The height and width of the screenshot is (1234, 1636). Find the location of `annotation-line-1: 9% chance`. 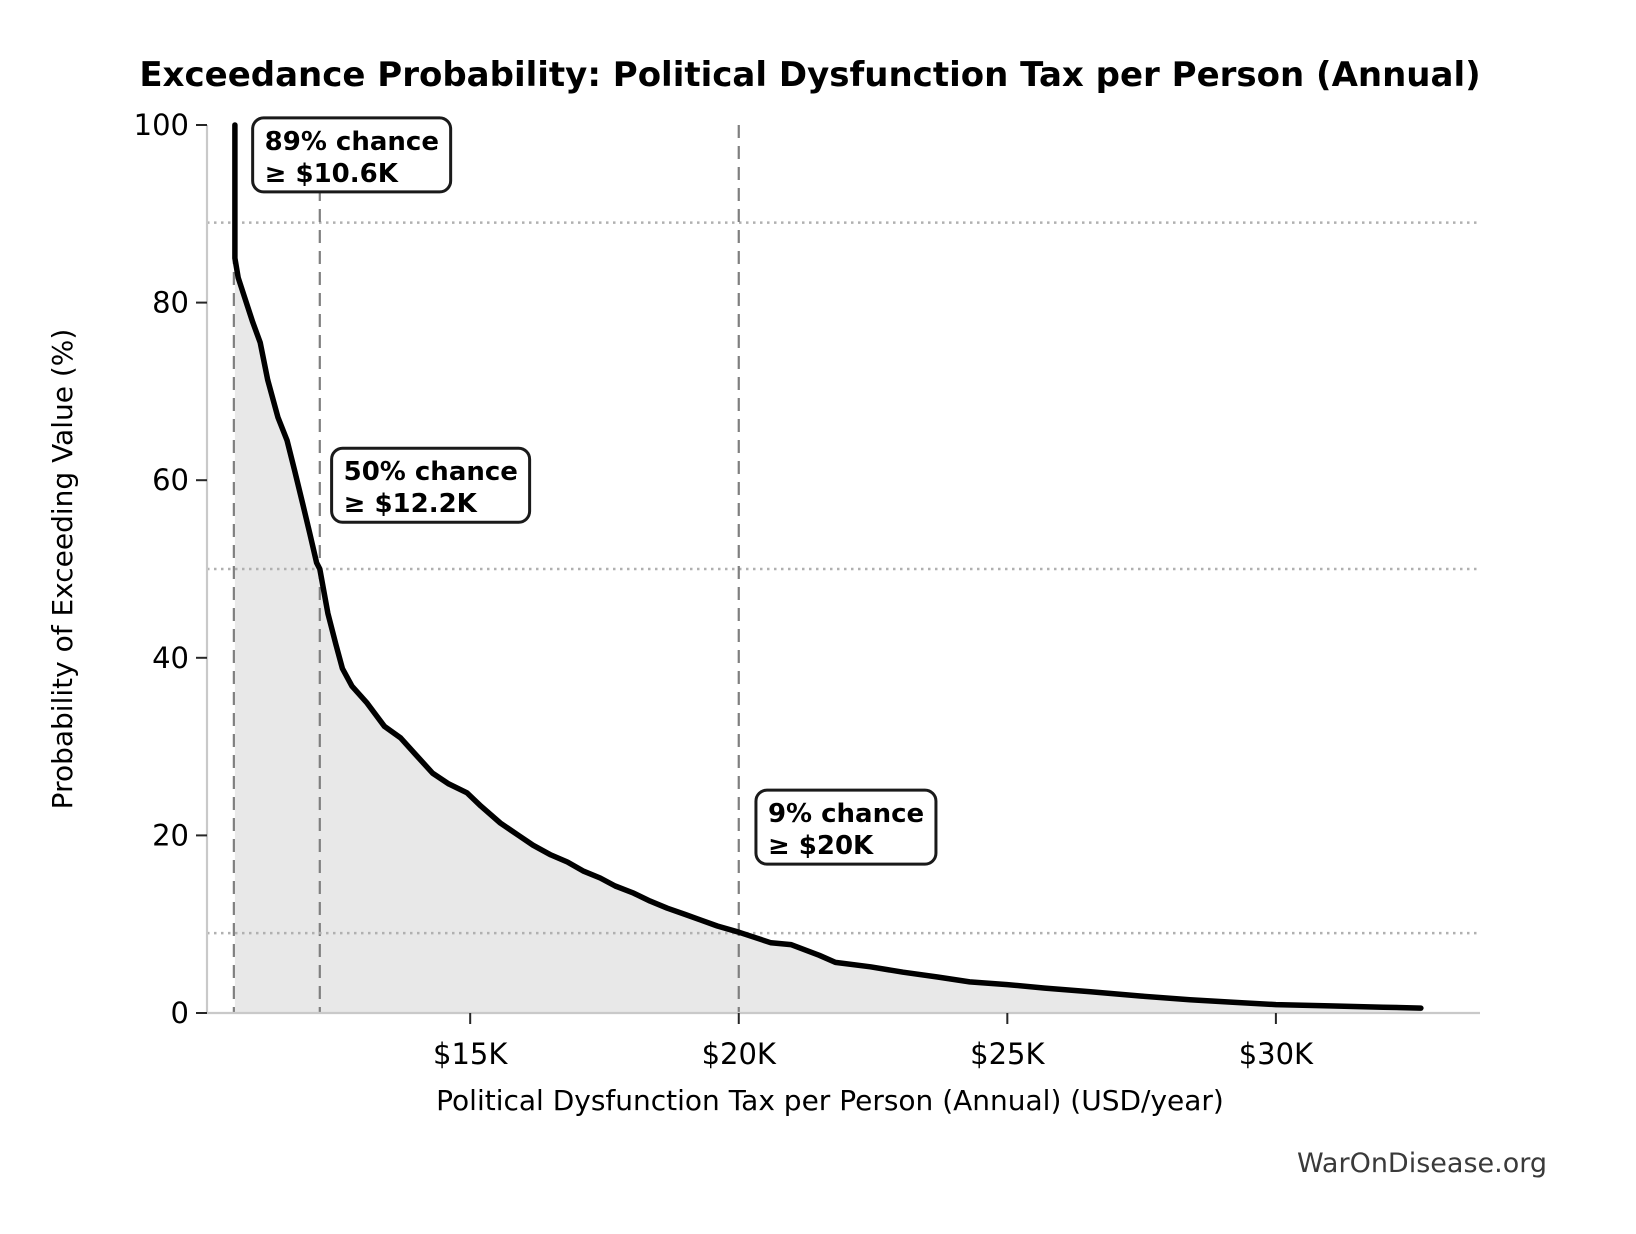

annotation-line-1: 9% chance is located at coordinates (846, 814).